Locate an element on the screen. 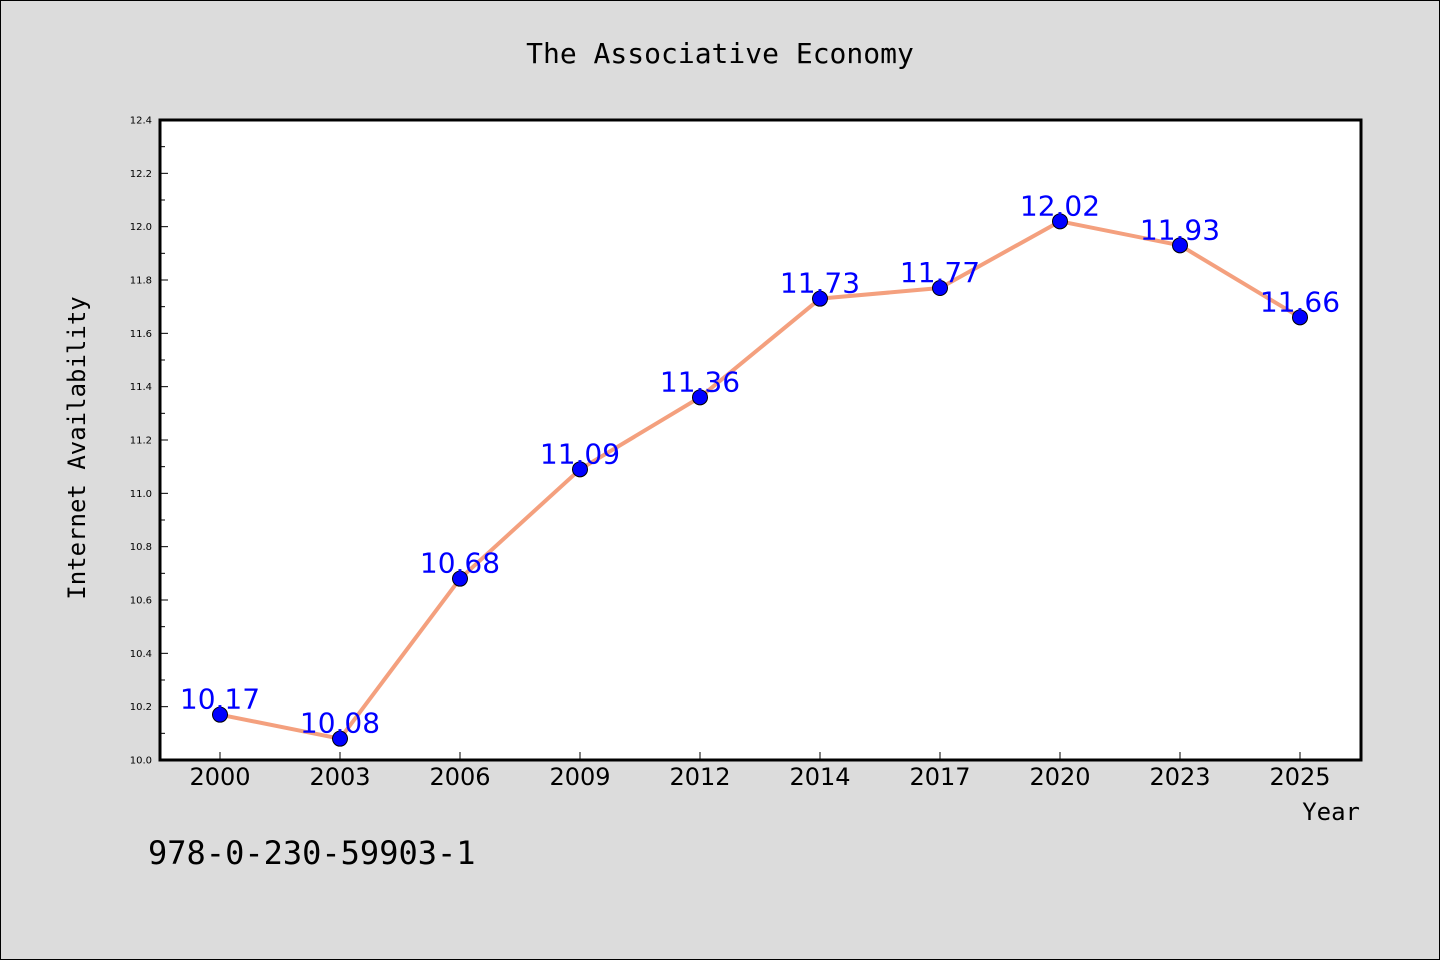 The image size is (1440, 960). y-tick-label: 11.8 is located at coordinates (141, 281).